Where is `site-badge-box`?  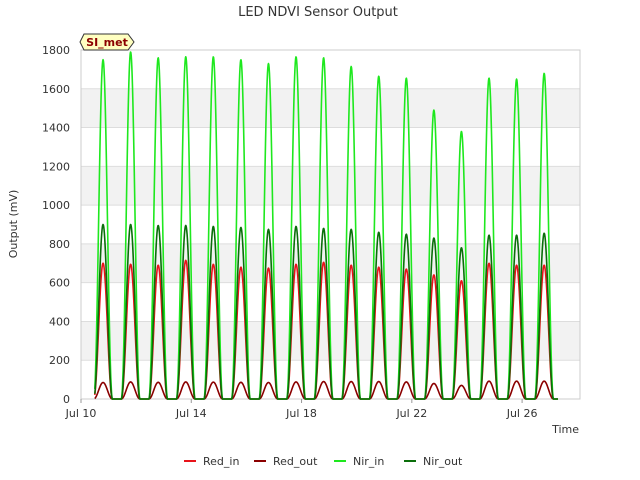 site-badge-box is located at coordinates (107, 42).